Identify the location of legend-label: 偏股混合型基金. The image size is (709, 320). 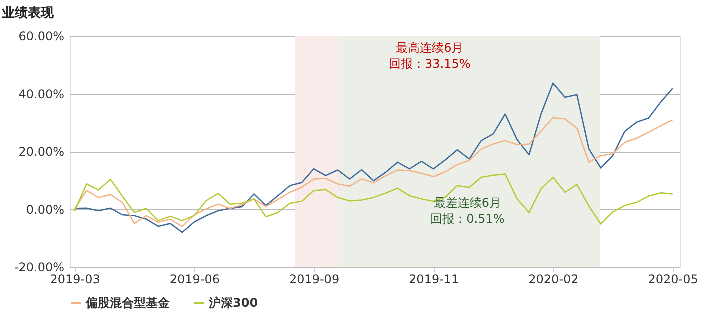
(128, 303).